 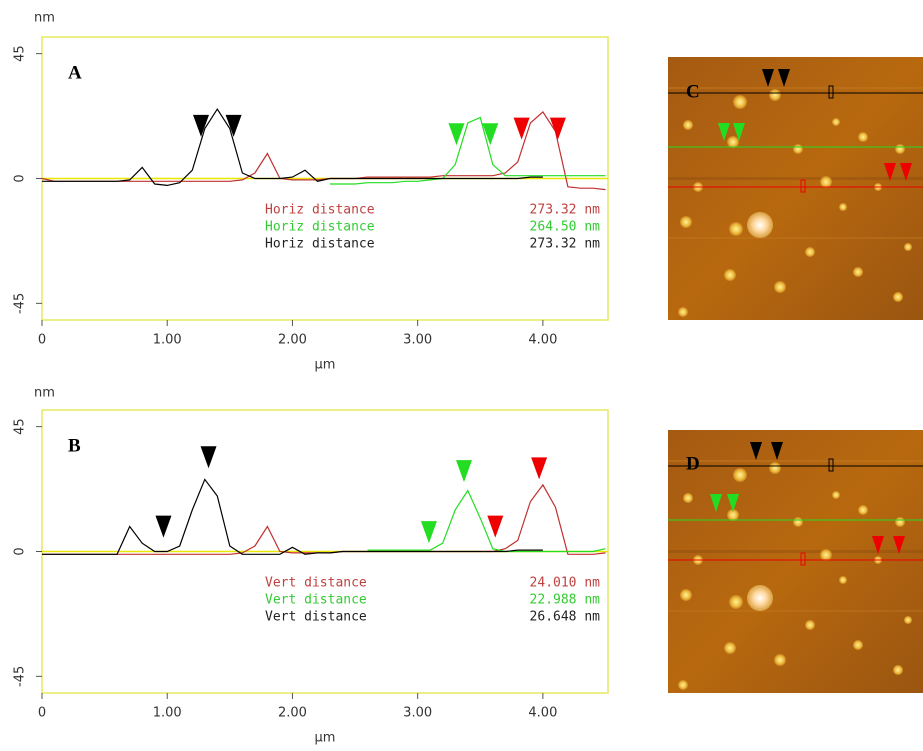 I want to click on measurement-value: 26.648 nm, so click(x=565, y=617).